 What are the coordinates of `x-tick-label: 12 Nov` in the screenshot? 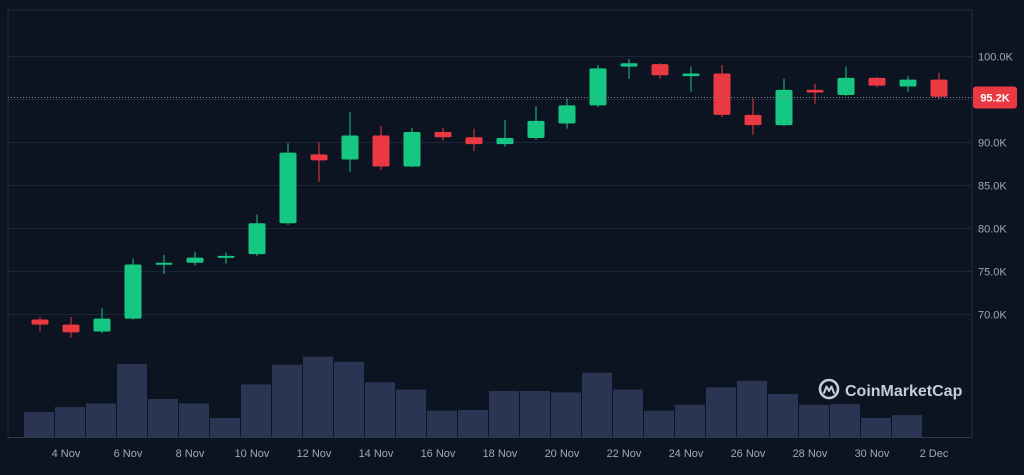 It's located at (314, 454).